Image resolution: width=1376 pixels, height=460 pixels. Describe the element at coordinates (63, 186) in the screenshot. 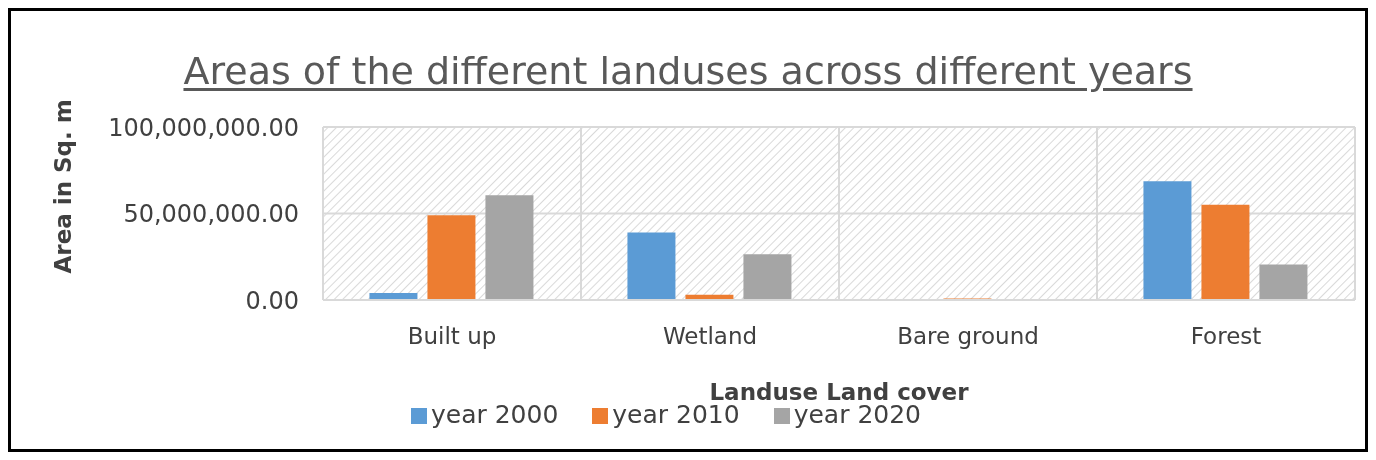

I see `y-axis-title: Area in Sq. m` at that location.